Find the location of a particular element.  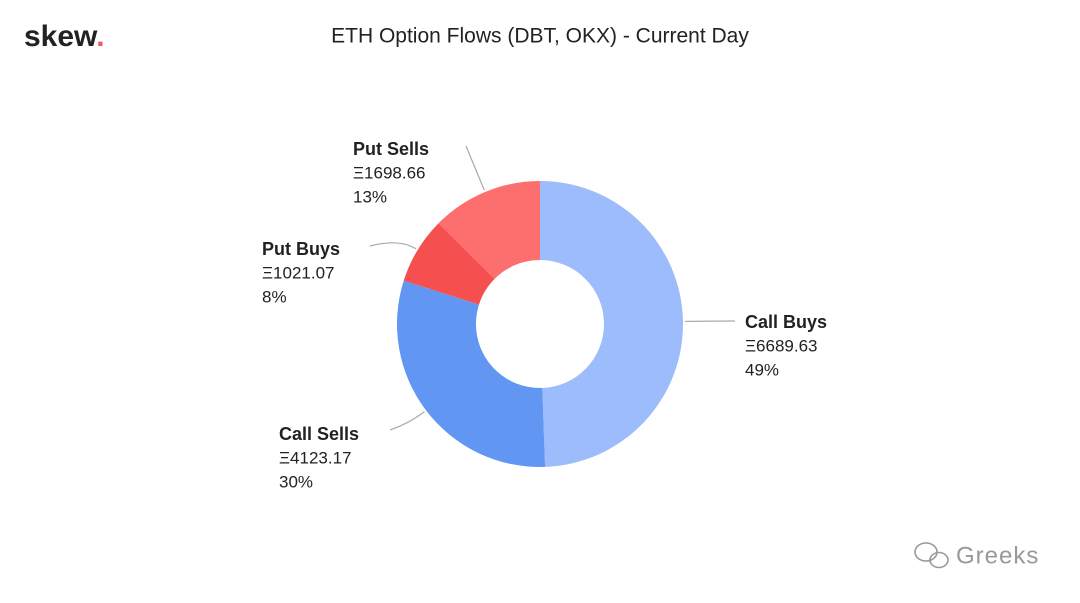

value-label: Ξ6689.63 is located at coordinates (781, 345).